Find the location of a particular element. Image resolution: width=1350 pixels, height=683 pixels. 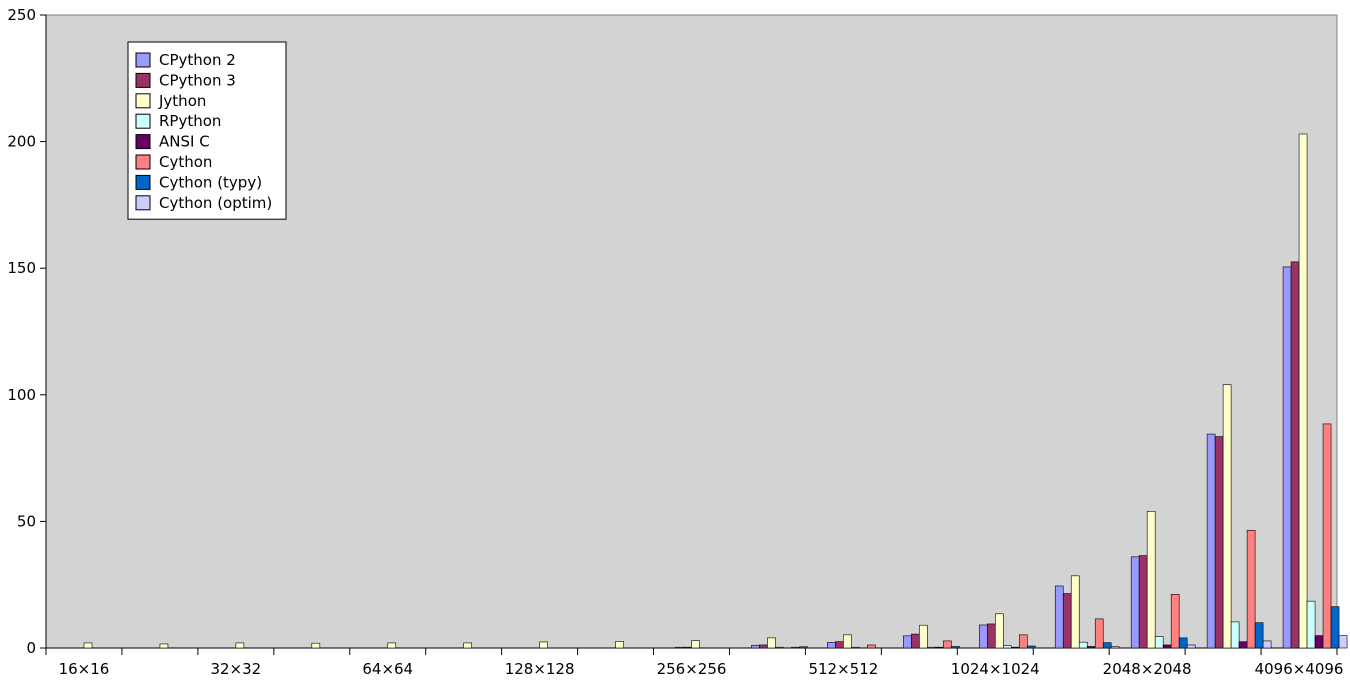

legend-label: Cython is located at coordinates (185, 162).